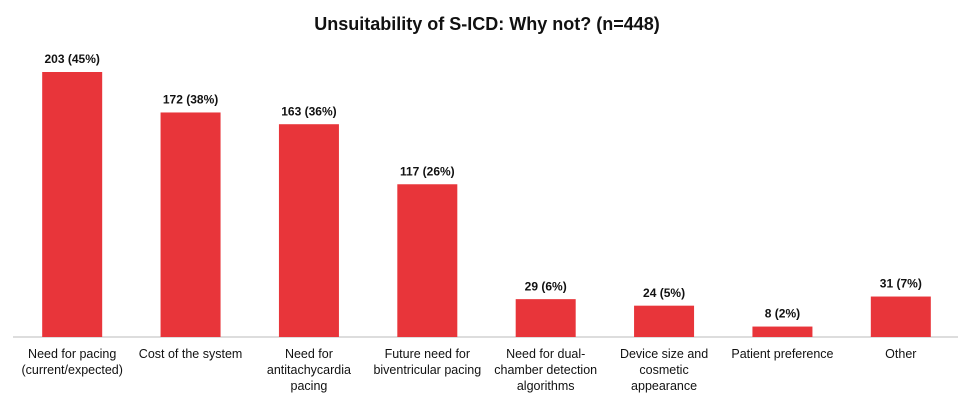  I want to click on x-tick-label: Patient preference, so click(782, 354).